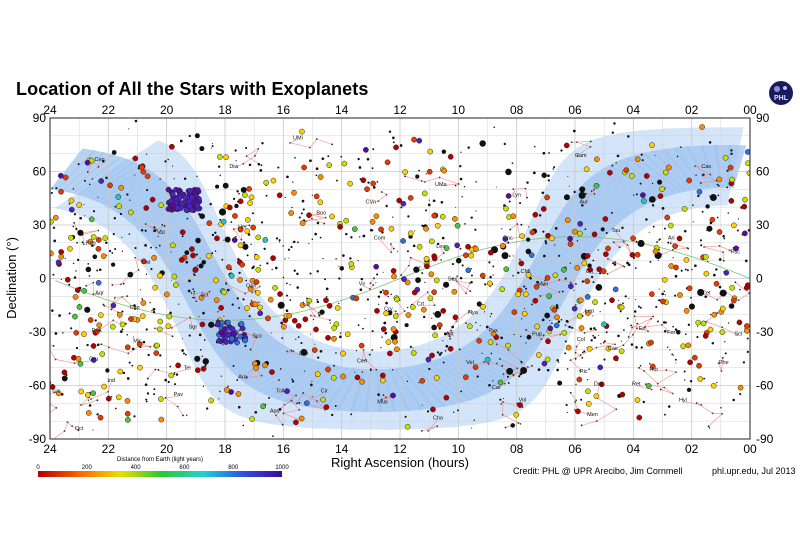 Image resolution: width=800 pixels, height=558 pixels. What do you see at coordinates (167, 110) in the screenshot?
I see `x-tick-label-top: 20` at bounding box center [167, 110].